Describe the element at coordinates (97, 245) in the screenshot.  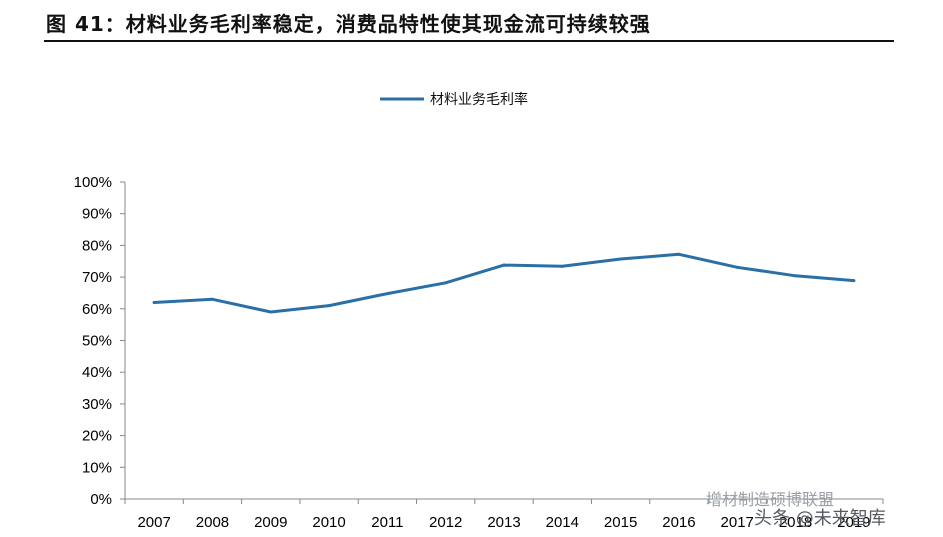
I see `y-tick-label: 80%` at that location.